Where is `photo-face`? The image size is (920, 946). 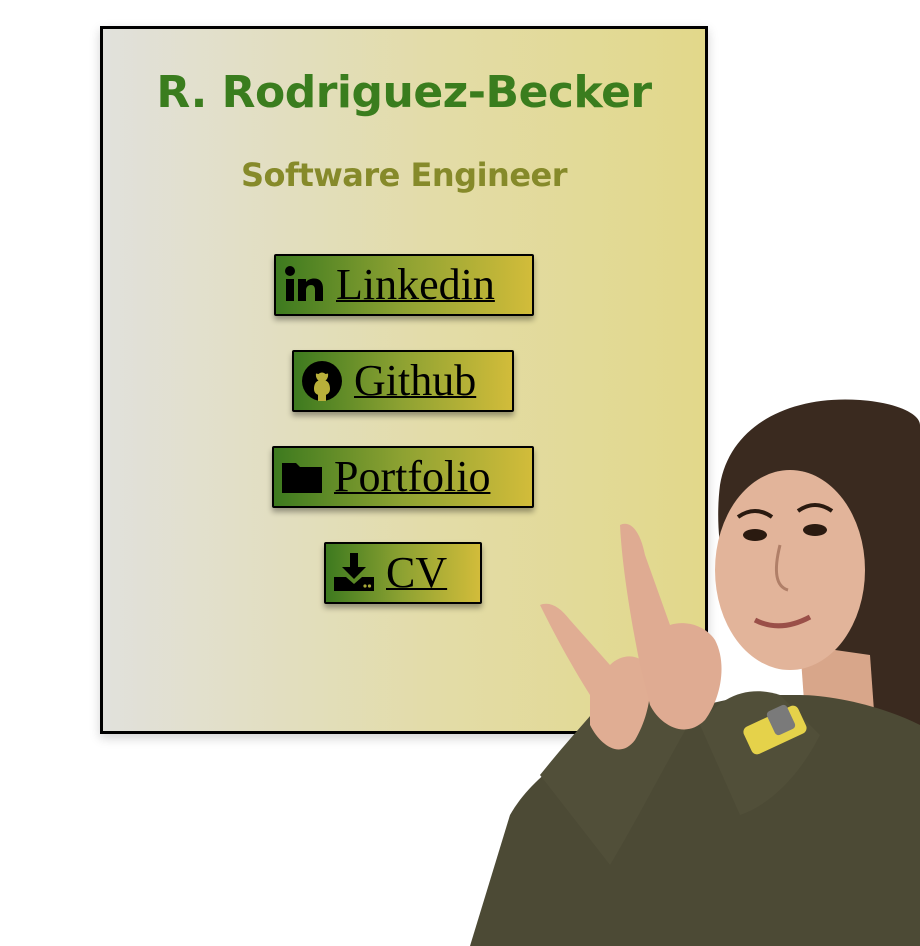 photo-face is located at coordinates (790, 570).